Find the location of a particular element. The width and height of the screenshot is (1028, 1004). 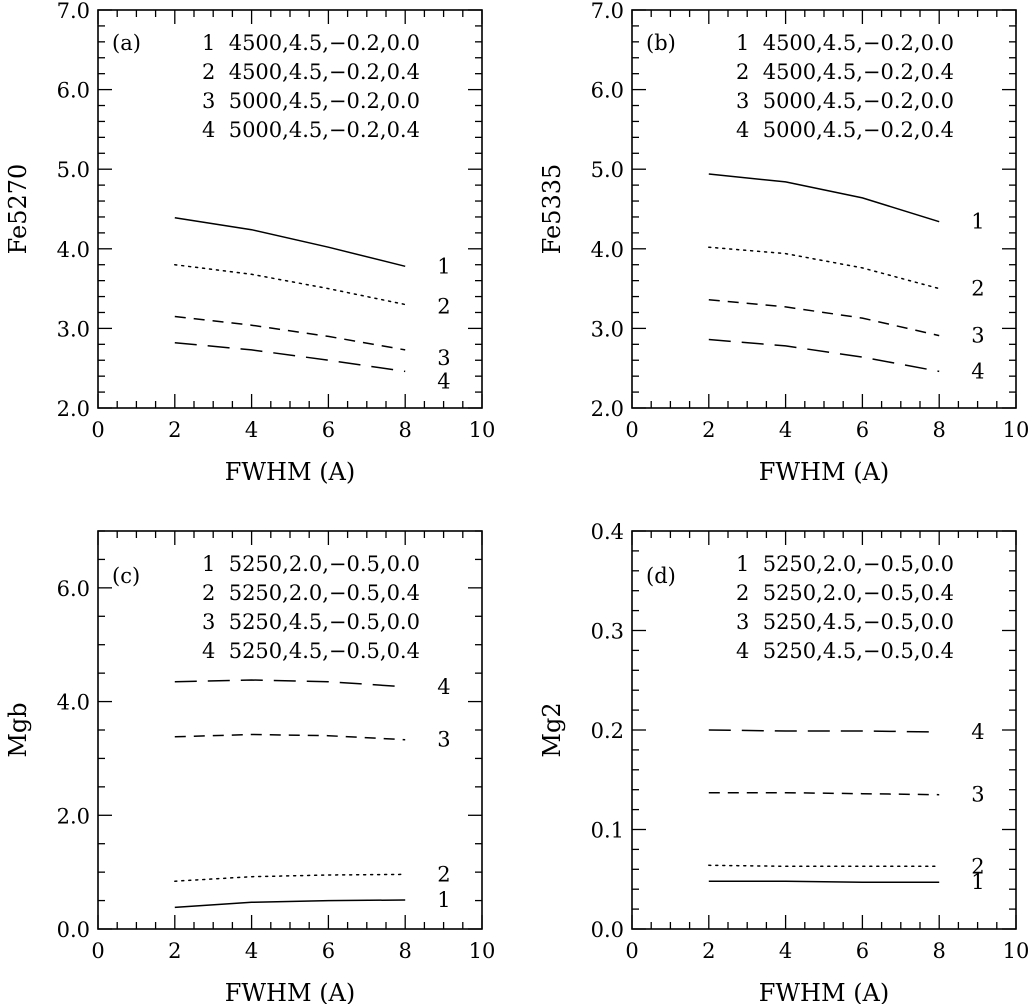

panel-label: (b) is located at coordinates (661, 43).